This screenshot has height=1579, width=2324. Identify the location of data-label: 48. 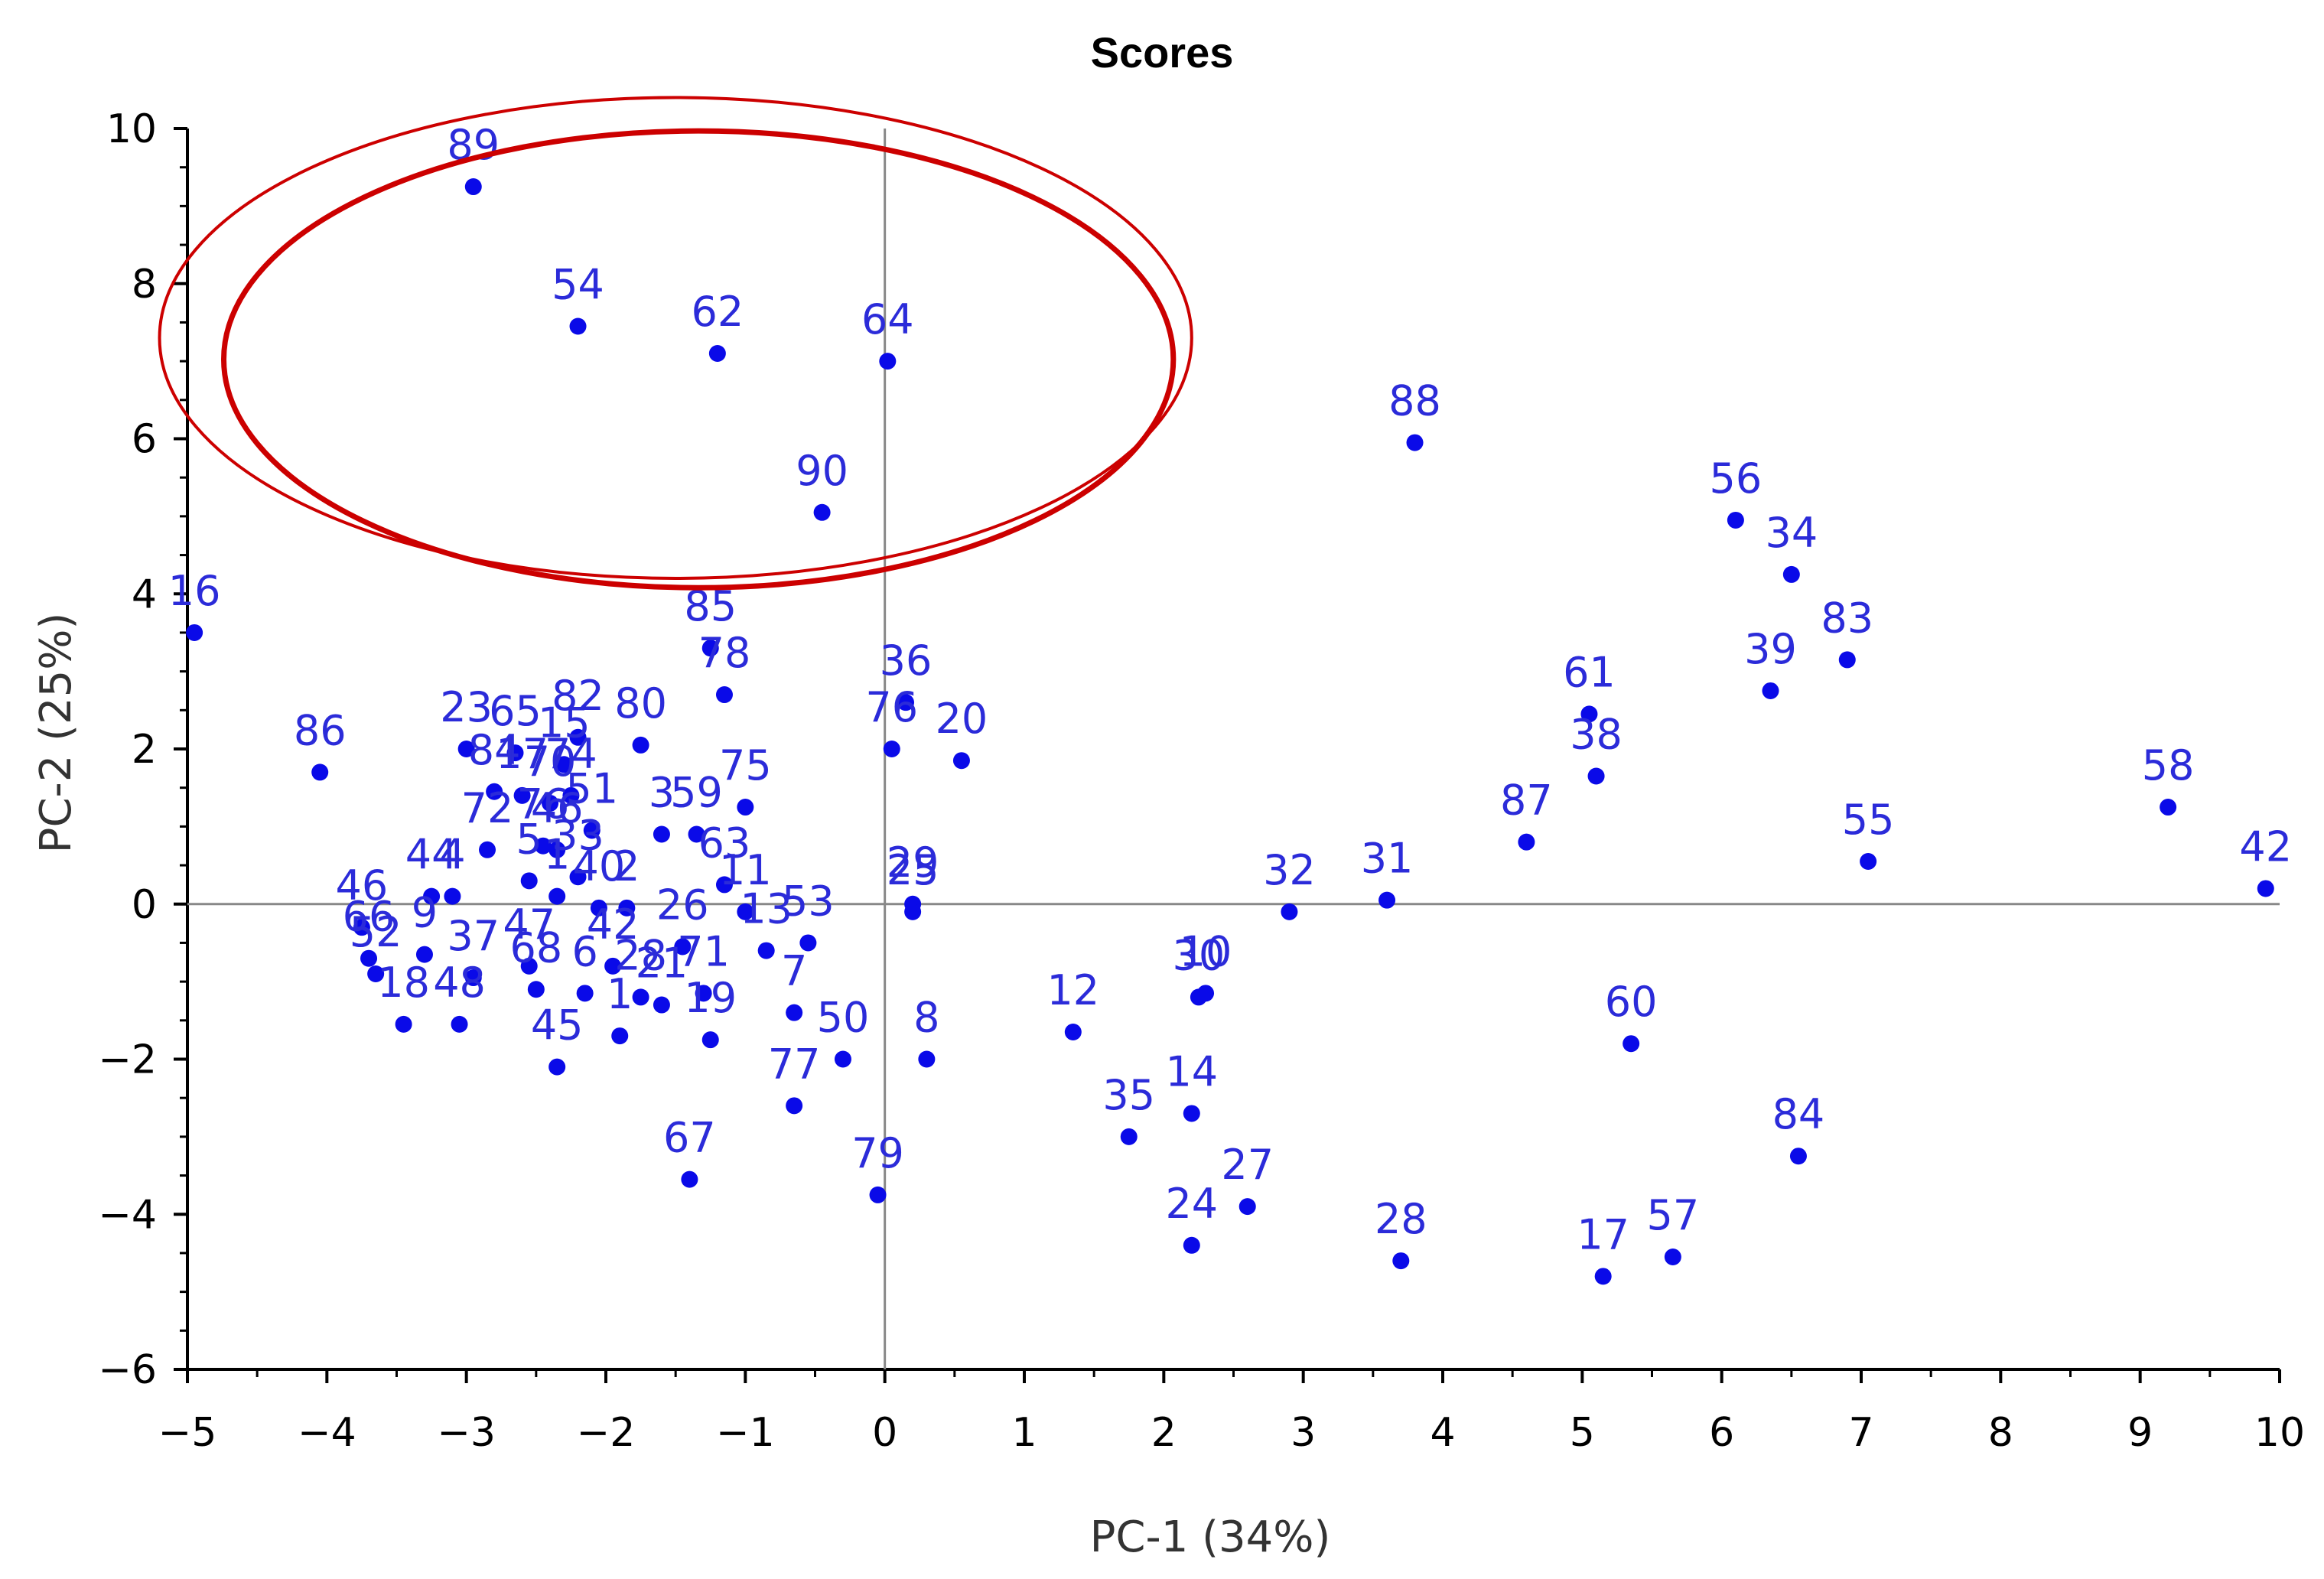
(459, 983).